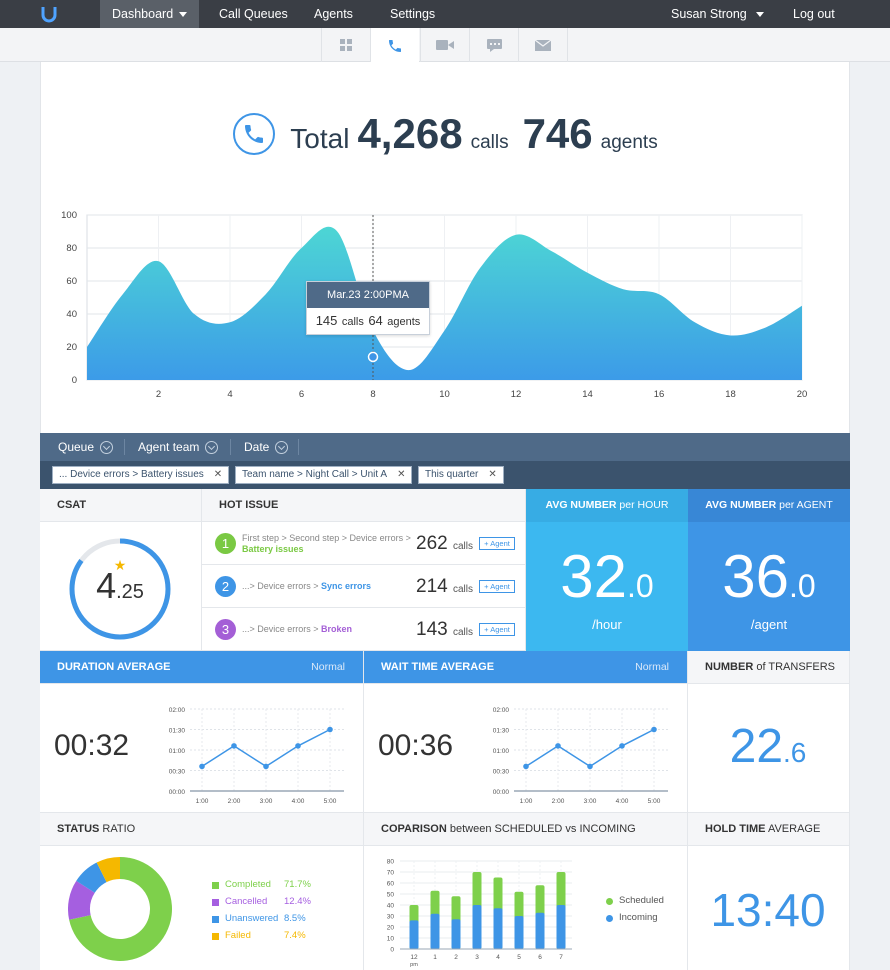 The height and width of the screenshot is (970, 890). What do you see at coordinates (461, 475) in the screenshot?
I see `filter-tag: This quarter ✕` at bounding box center [461, 475].